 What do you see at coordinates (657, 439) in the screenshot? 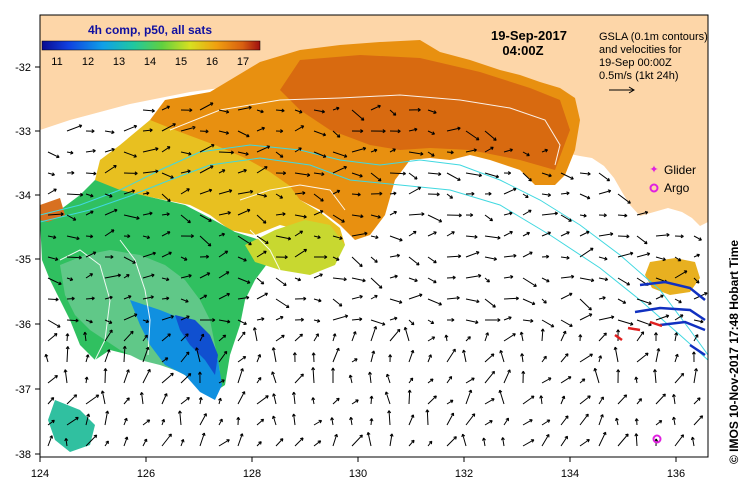
I see `argo-float-marker` at bounding box center [657, 439].